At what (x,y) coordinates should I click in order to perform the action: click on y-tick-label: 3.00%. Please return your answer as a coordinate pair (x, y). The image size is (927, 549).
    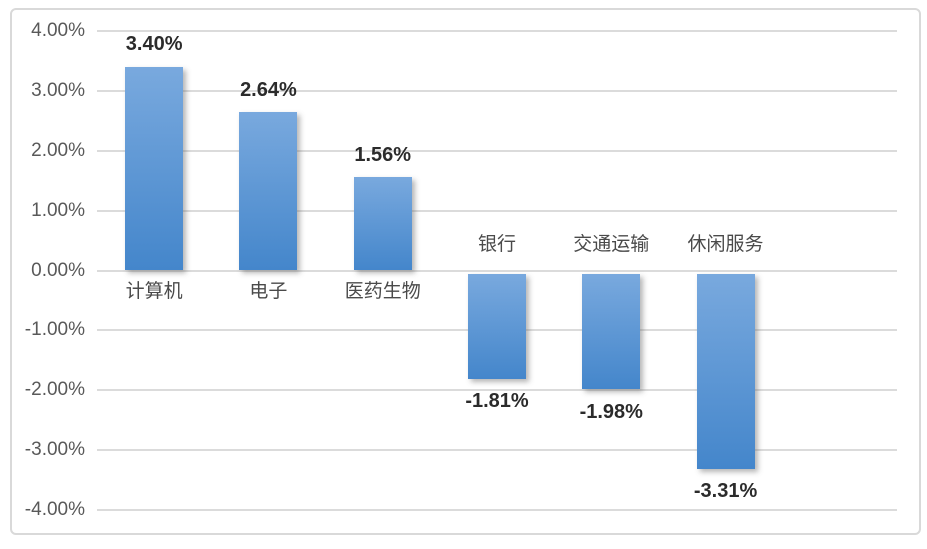
    Looking at the image, I should click on (58, 90).